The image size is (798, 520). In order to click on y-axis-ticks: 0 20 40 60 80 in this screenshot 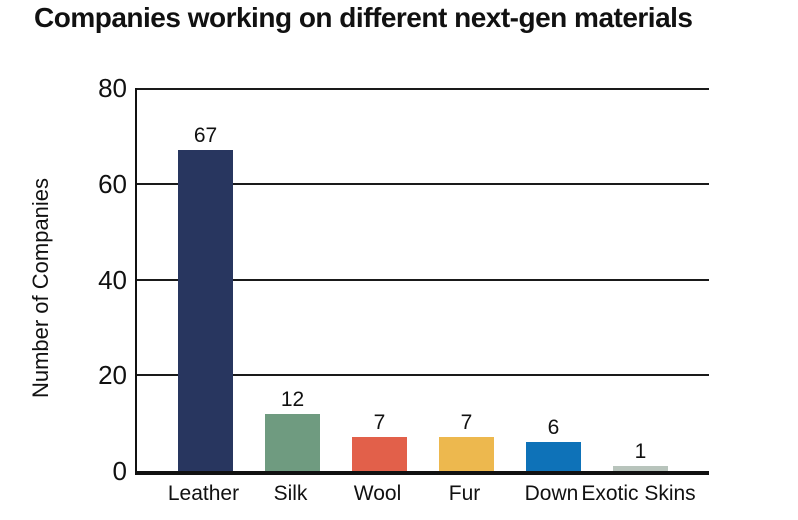, I will do `click(63, 279)`.